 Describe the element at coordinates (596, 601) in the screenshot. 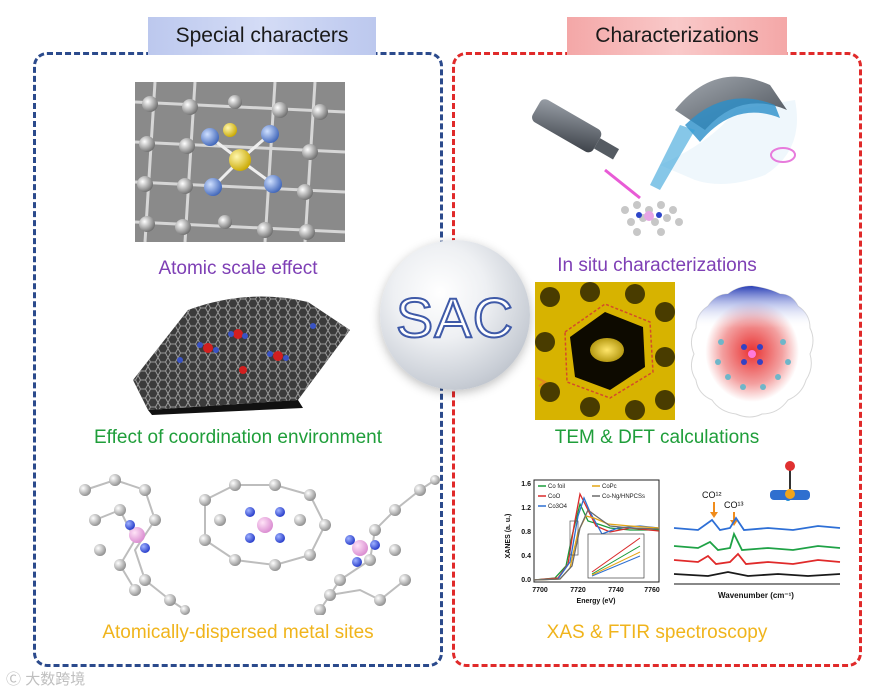

I see `xanes-xlabel: Energy (eV)` at that location.